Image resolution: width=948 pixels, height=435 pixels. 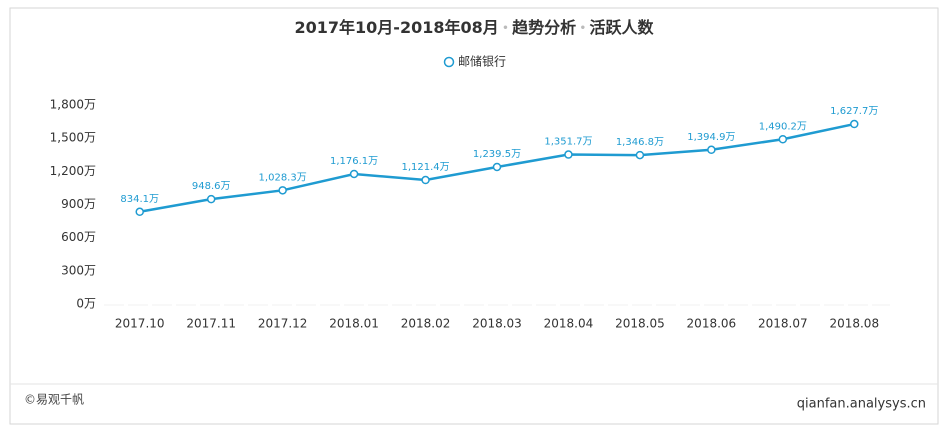 I want to click on y-tick-label: 1,500万, so click(x=73, y=138).